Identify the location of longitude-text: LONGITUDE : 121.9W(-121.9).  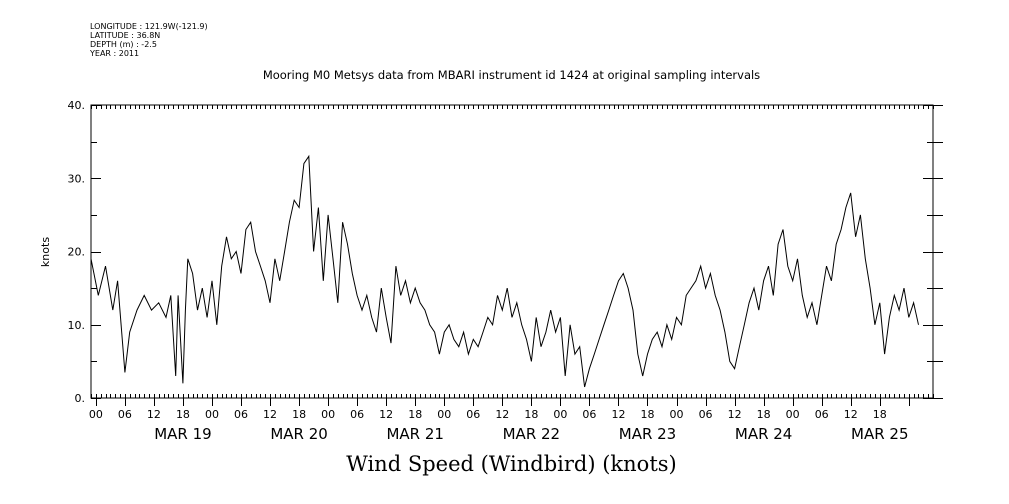
(149, 26).